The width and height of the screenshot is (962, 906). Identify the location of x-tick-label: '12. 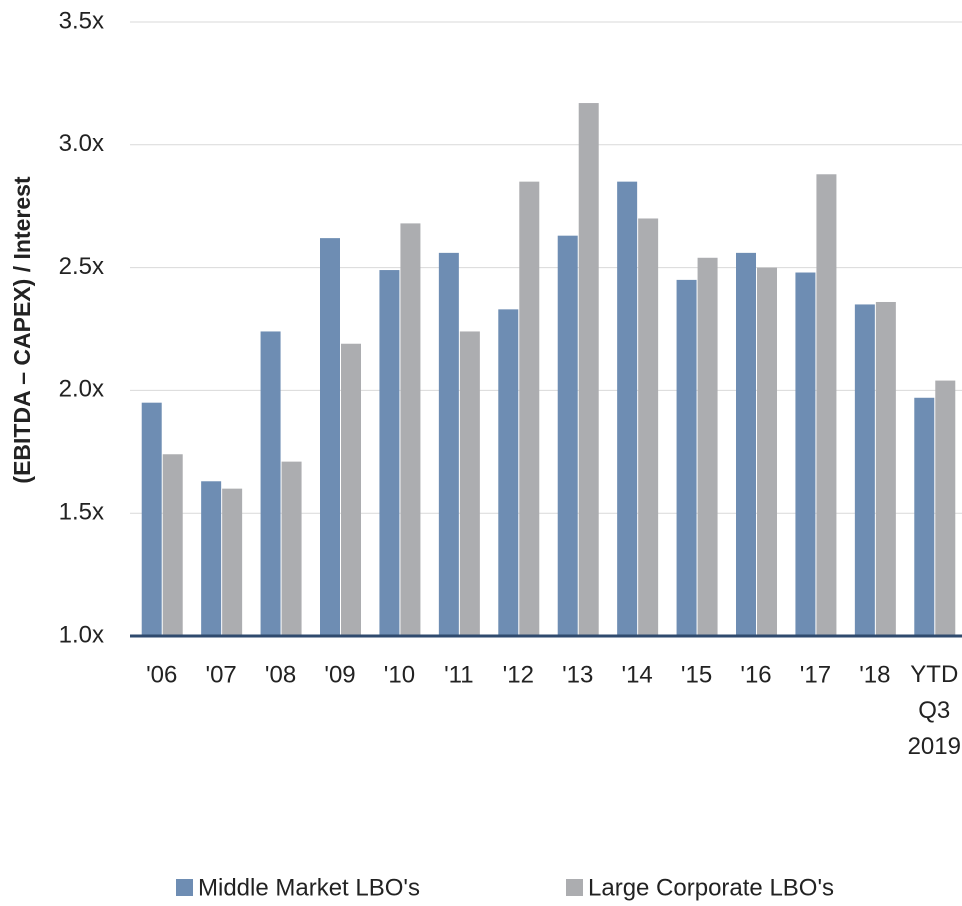
(518, 674).